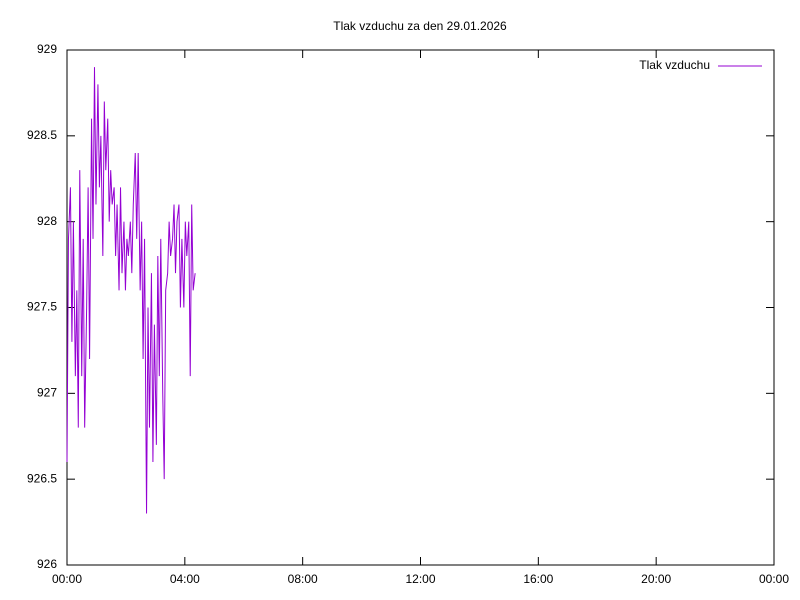  I want to click on x-tick-label: 08:00, so click(303, 579).